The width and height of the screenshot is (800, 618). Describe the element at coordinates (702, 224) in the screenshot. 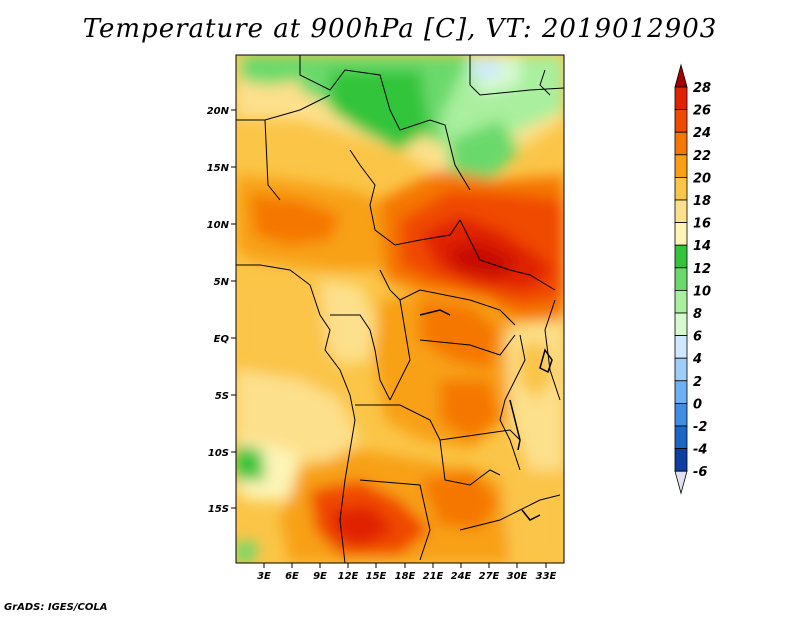

I see `colorbar-label: 16` at that location.